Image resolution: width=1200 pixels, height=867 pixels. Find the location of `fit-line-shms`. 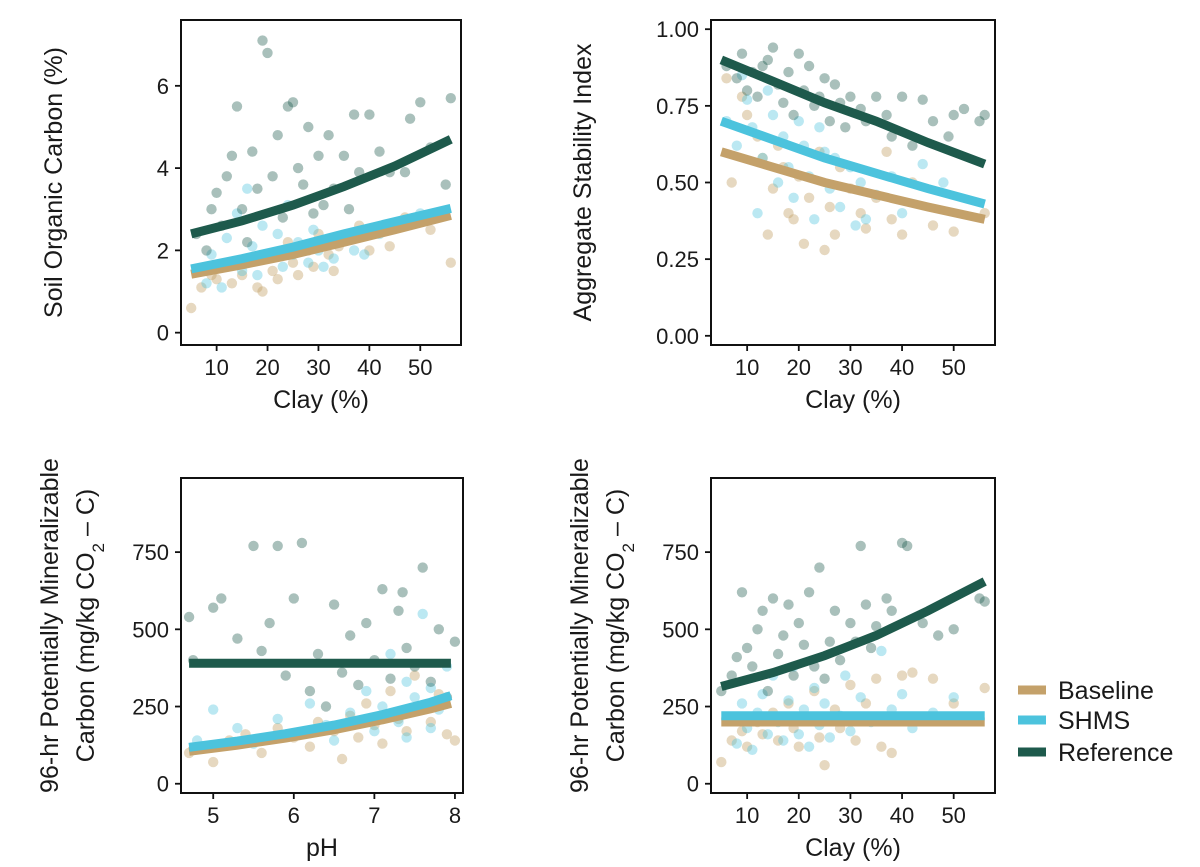

fit-line-shms is located at coordinates (320, 721).